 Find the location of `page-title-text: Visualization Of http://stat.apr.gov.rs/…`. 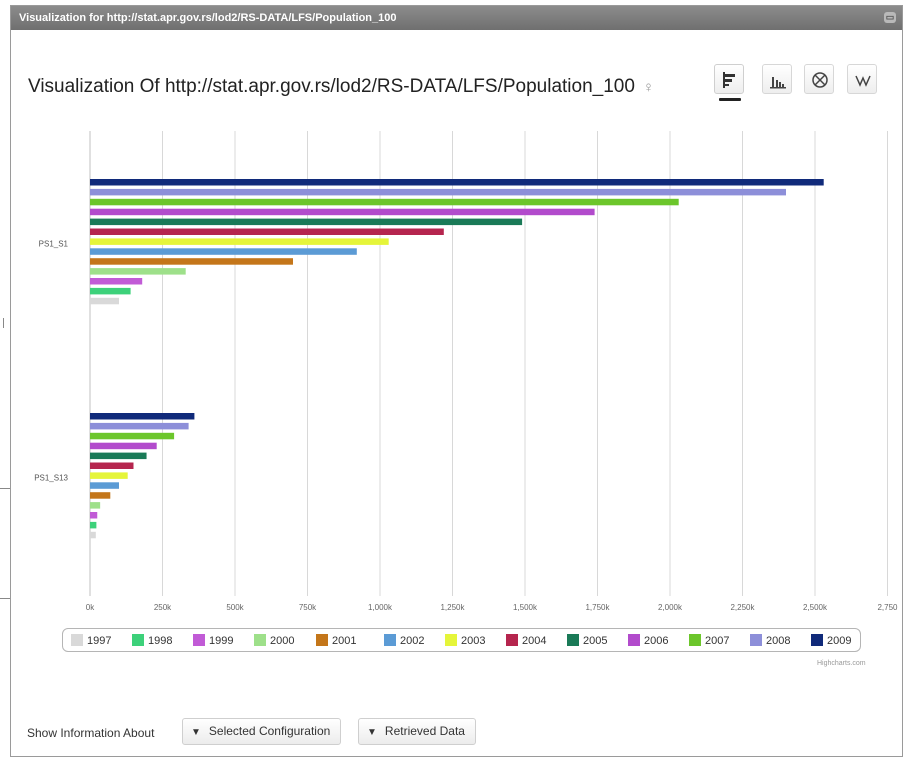

page-title-text: Visualization Of http://stat.apr.gov.rs/… is located at coordinates (331, 86).